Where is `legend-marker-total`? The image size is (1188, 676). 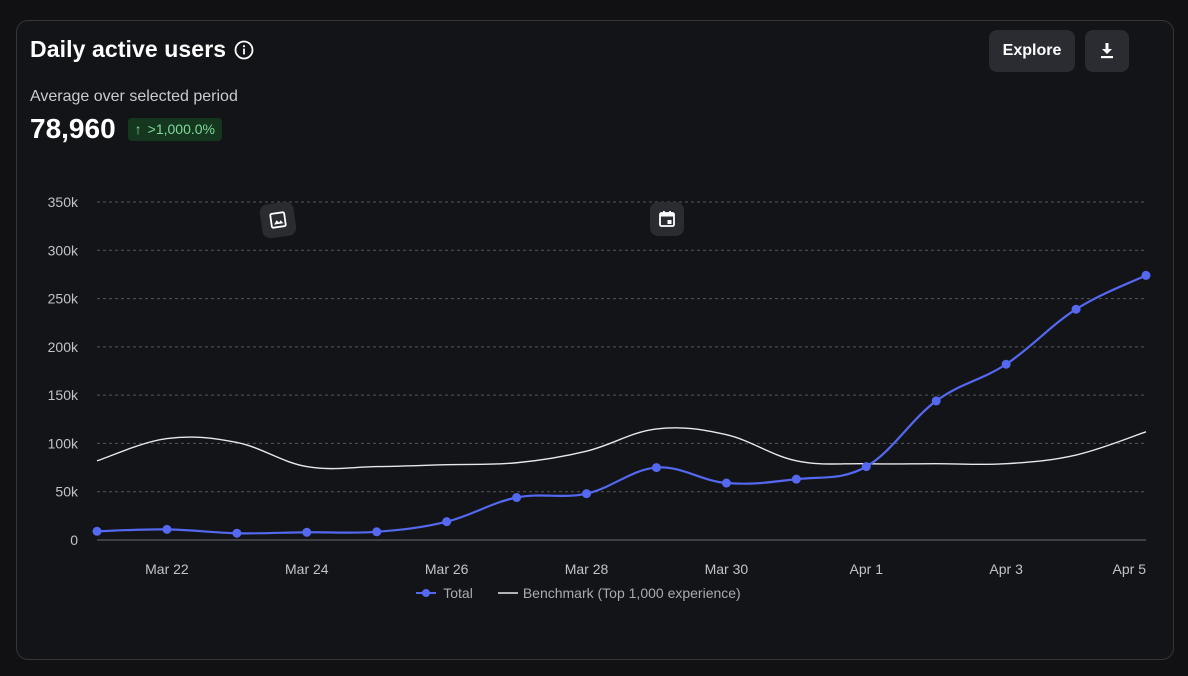
legend-marker-total is located at coordinates (426, 593).